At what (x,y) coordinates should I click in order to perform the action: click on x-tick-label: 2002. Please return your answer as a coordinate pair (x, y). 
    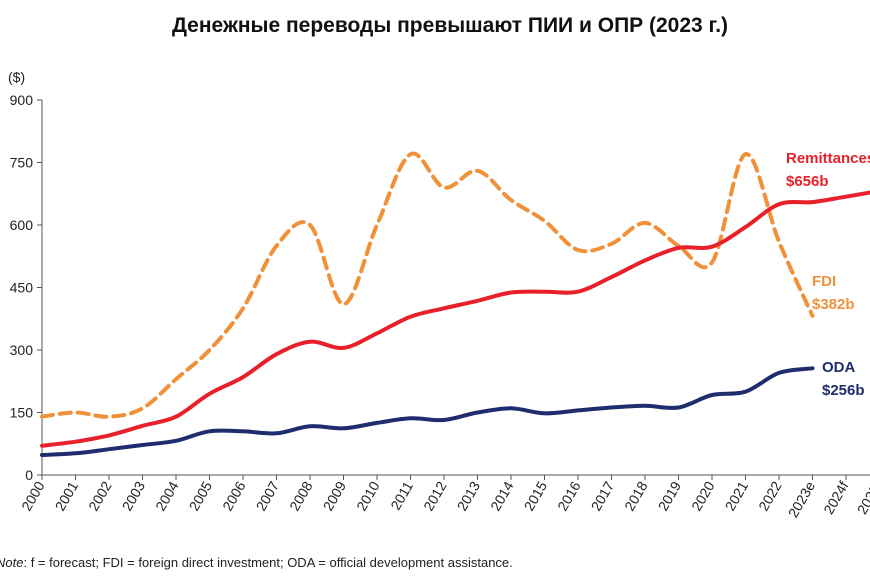
    Looking at the image, I should click on (100, 495).